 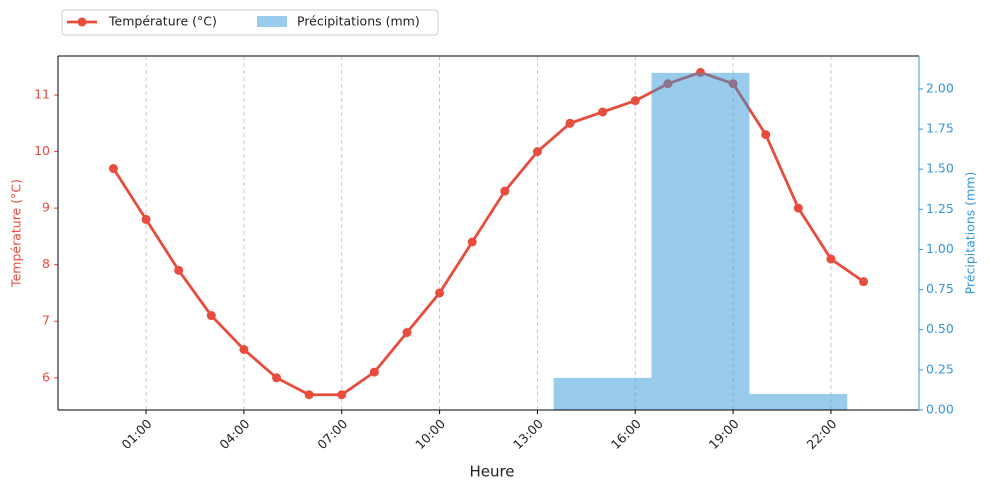 I want to click on x-tick-label: 13:00, so click(x=528, y=434).